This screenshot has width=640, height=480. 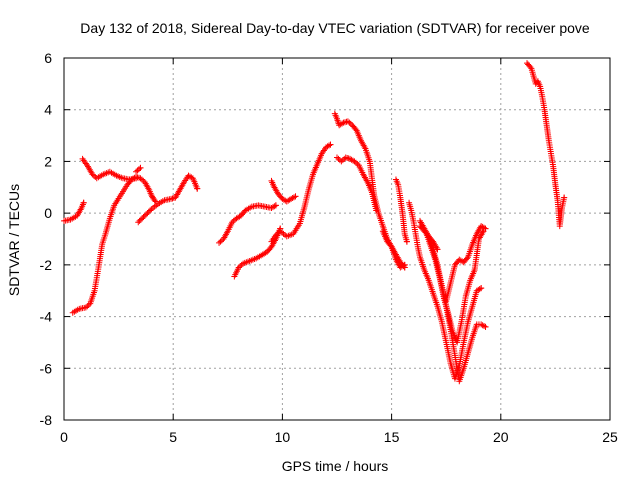 What do you see at coordinates (46, 420) in the screenshot?
I see `y-tick-label: -8` at bounding box center [46, 420].